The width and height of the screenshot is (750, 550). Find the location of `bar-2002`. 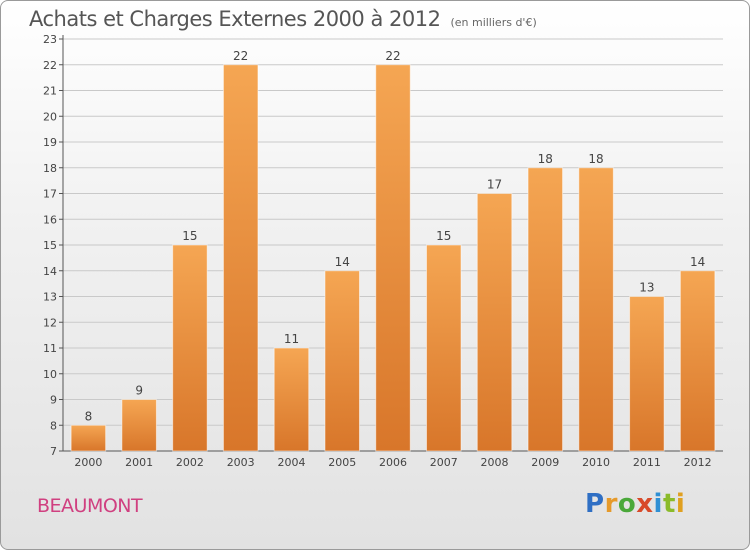

bar-2002 is located at coordinates (190, 348).